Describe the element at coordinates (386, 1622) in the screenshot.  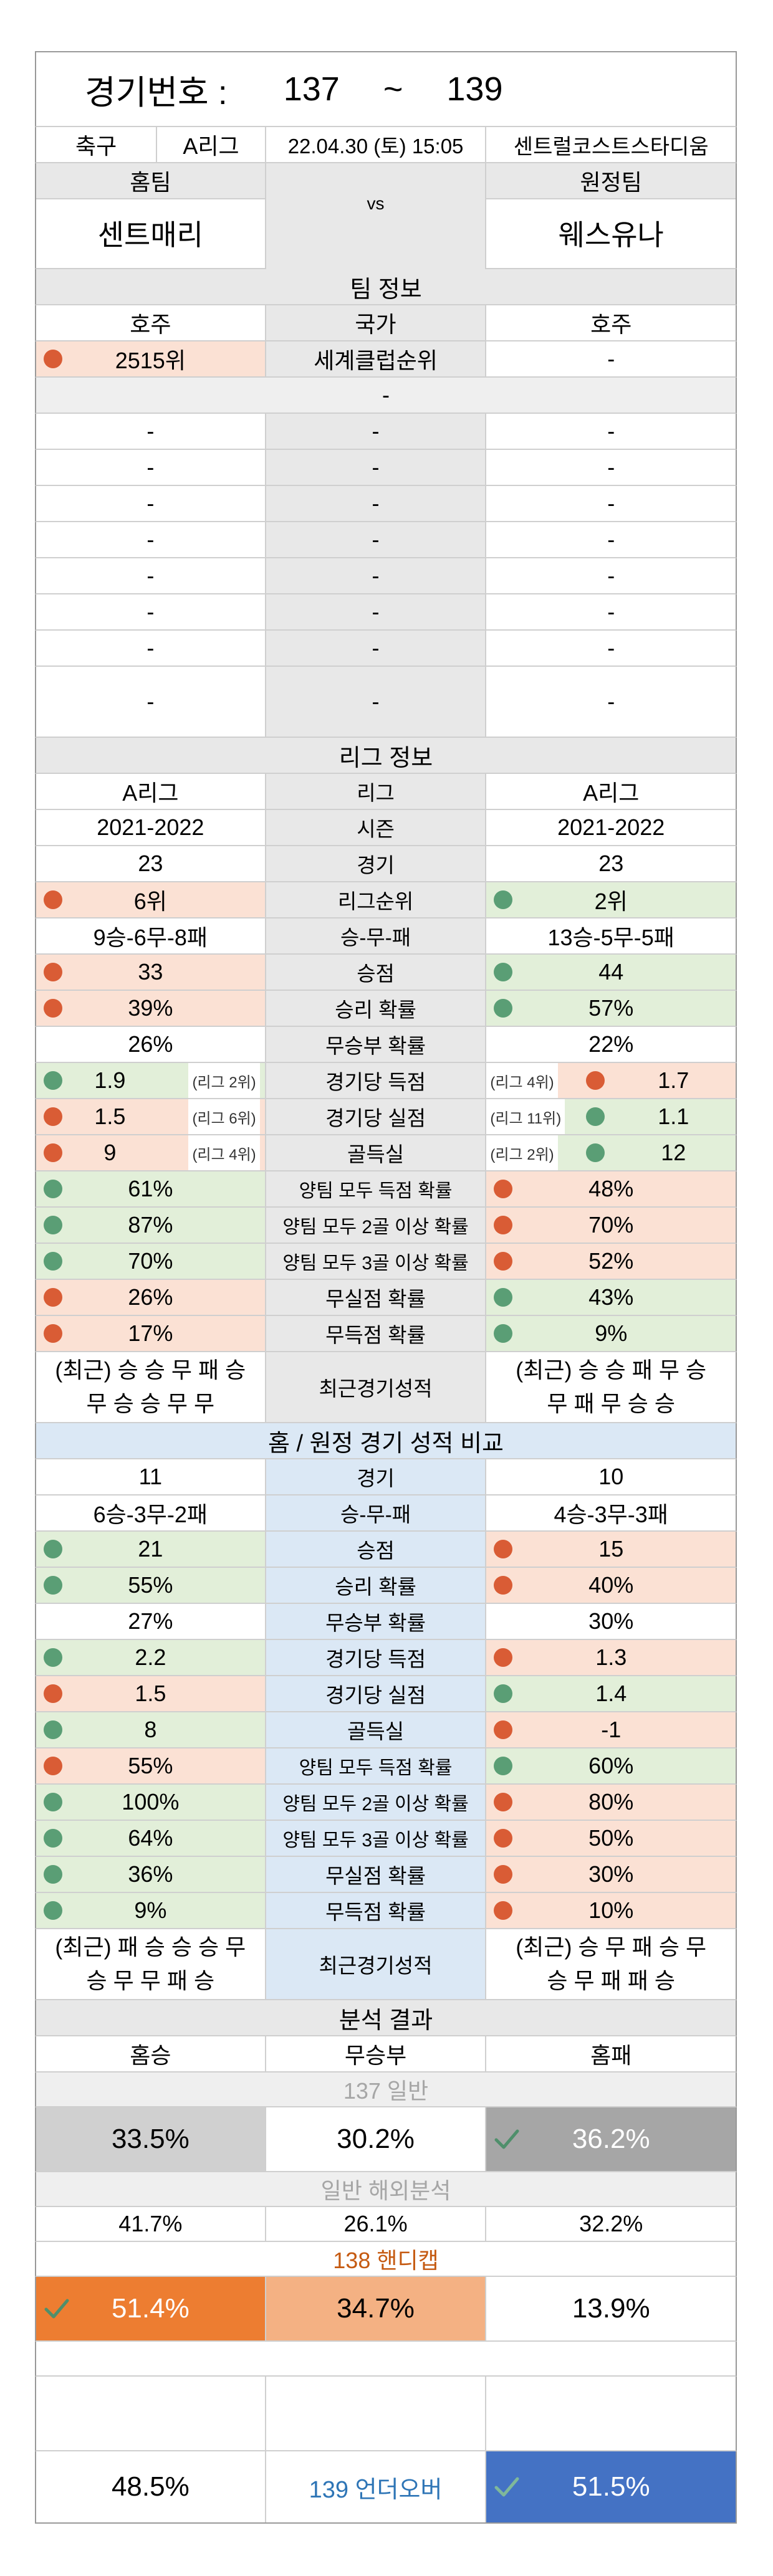
I see `ha-row: 27% 무승부 확률 30%` at that location.